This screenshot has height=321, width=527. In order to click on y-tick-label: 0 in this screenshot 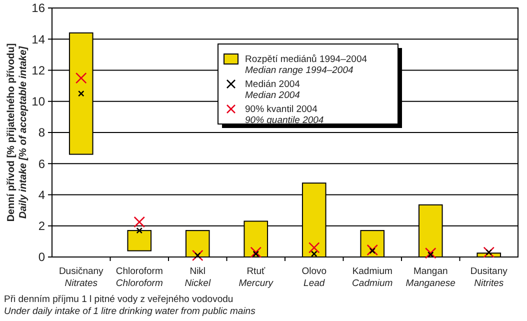, I will do `click(42, 257)`.